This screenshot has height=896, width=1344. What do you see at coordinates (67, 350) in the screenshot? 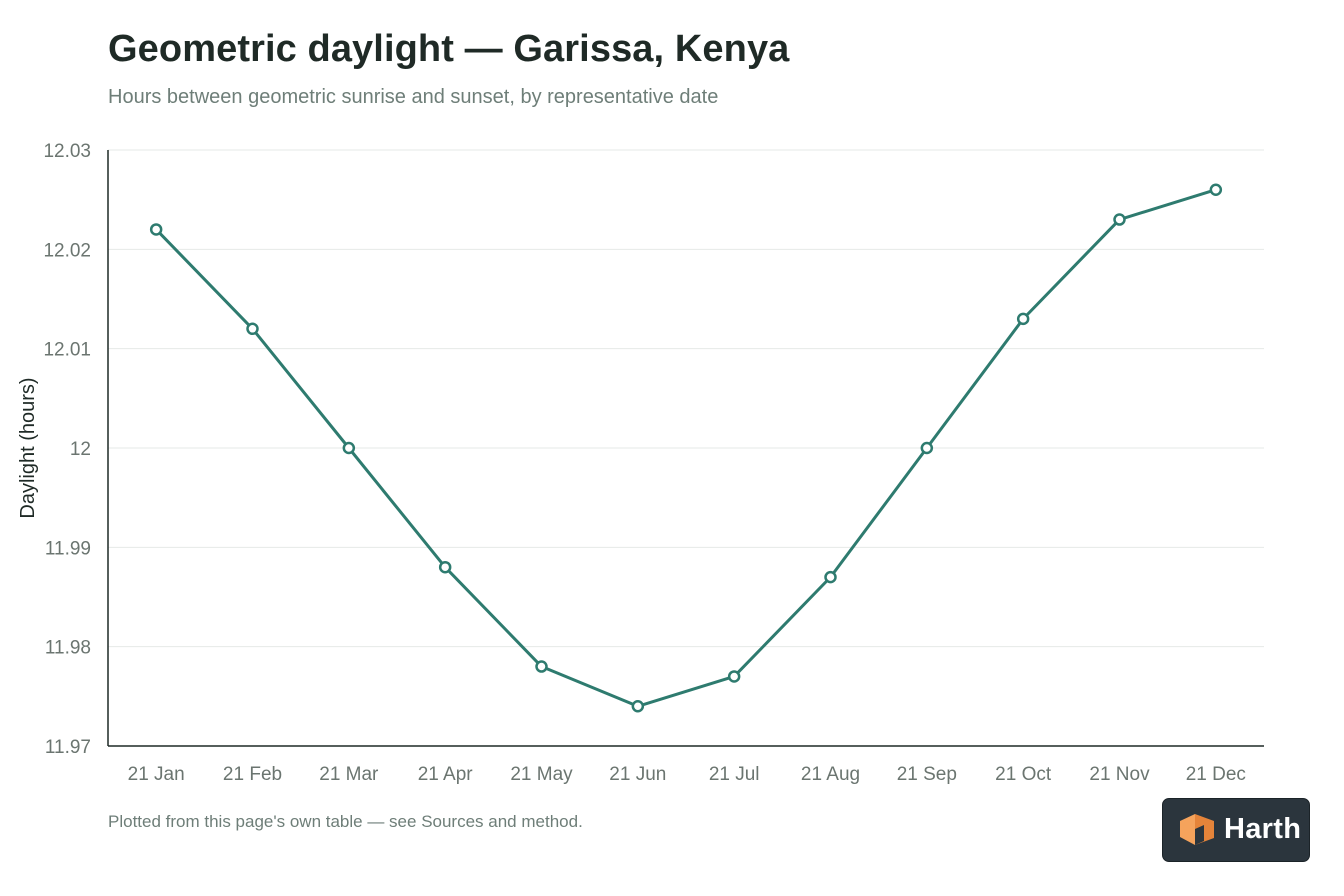
I see `y-tick-label: 12.01` at bounding box center [67, 350].